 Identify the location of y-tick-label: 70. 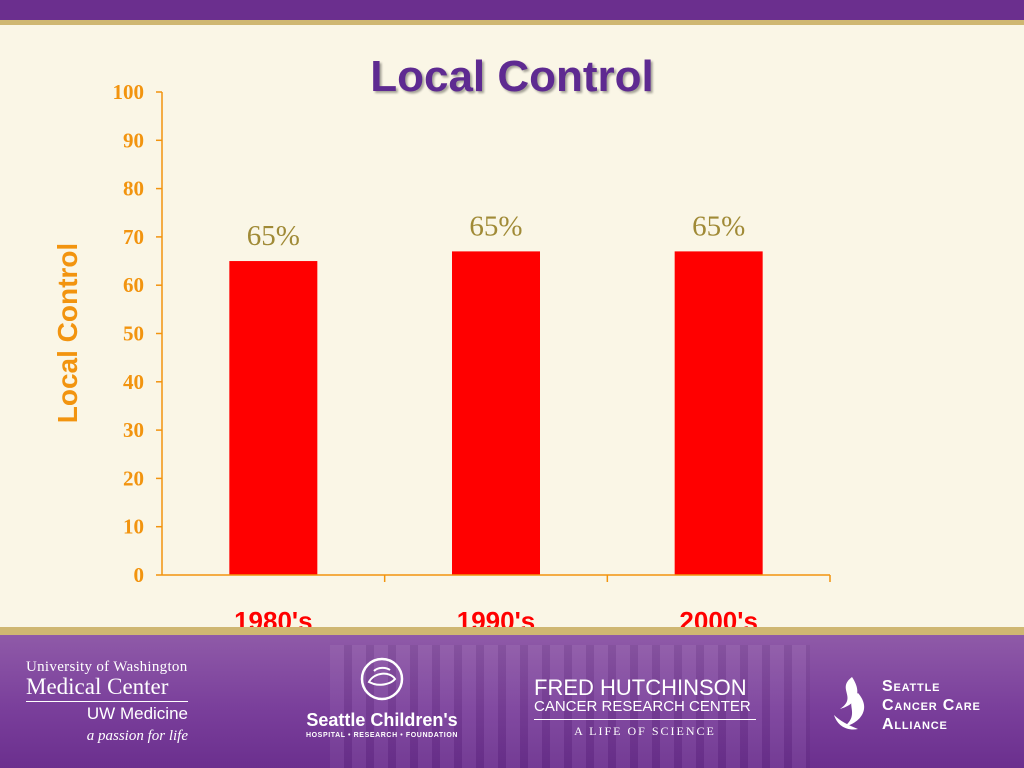
(133, 237).